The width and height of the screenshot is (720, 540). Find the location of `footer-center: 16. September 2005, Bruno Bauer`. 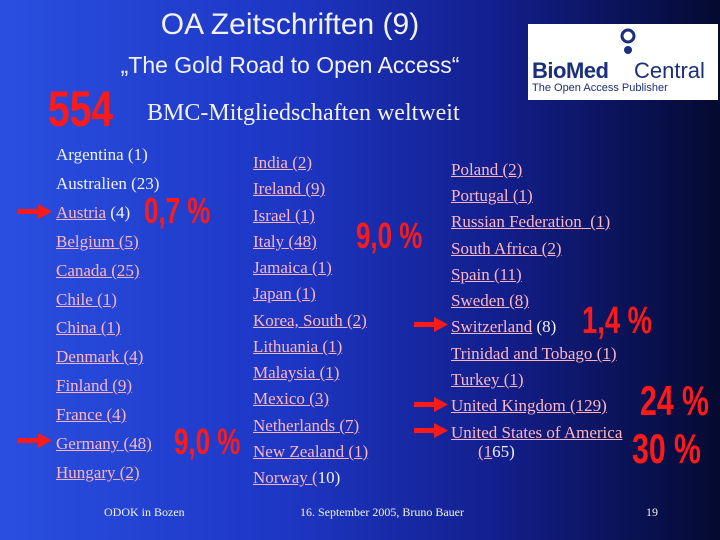

footer-center: 16. September 2005, Bruno Bauer is located at coordinates (382, 512).